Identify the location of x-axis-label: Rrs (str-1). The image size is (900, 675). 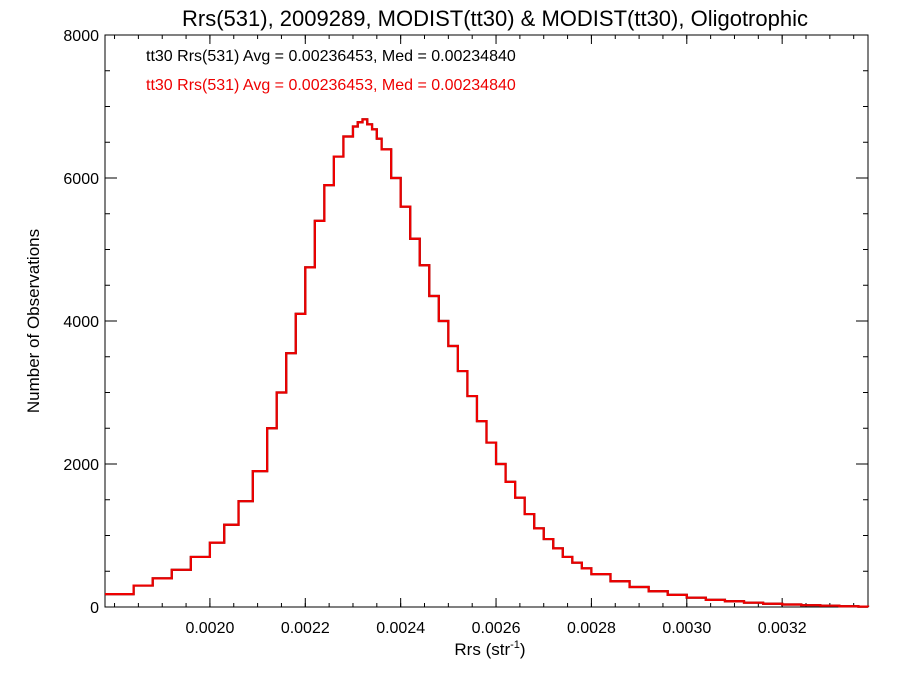
(489, 649).